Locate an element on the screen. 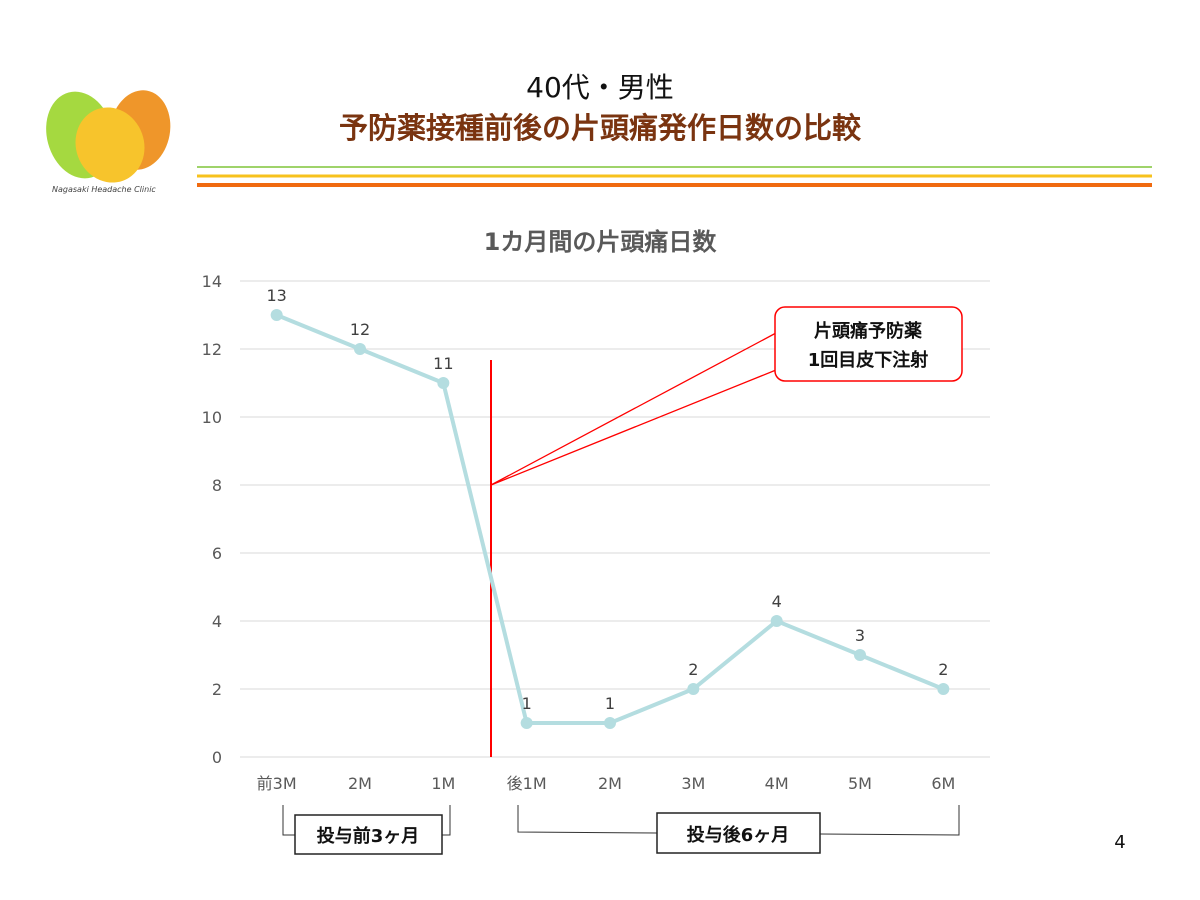  data-label: 3 is located at coordinates (860, 635).